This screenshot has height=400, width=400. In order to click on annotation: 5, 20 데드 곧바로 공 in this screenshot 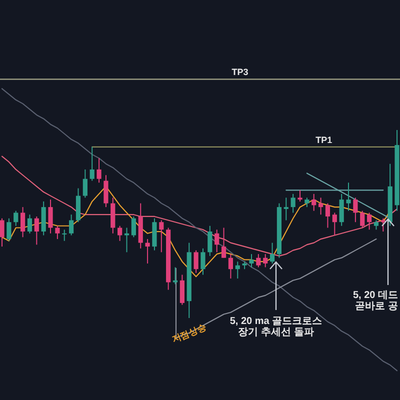, I will do `click(375, 301)`.